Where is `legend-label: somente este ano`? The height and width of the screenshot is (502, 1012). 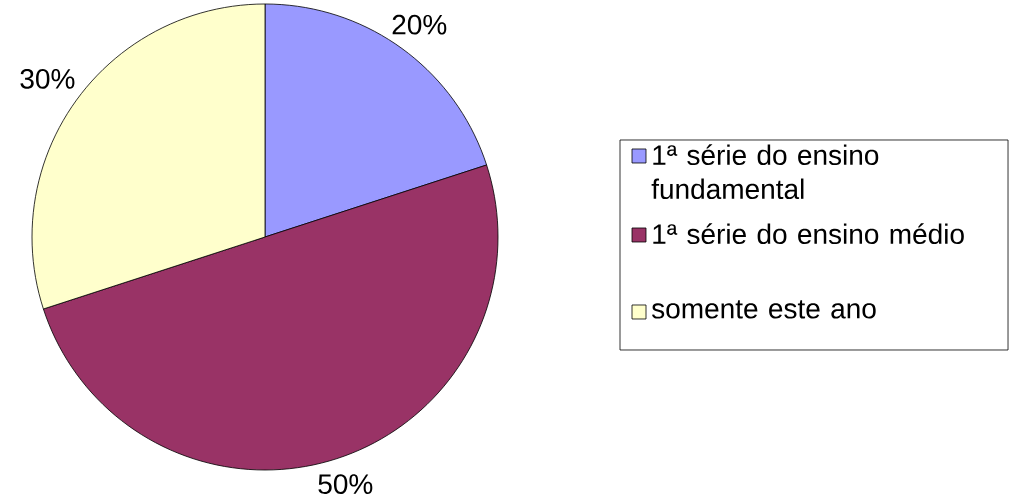
legend-label: somente este ano is located at coordinates (763, 309).